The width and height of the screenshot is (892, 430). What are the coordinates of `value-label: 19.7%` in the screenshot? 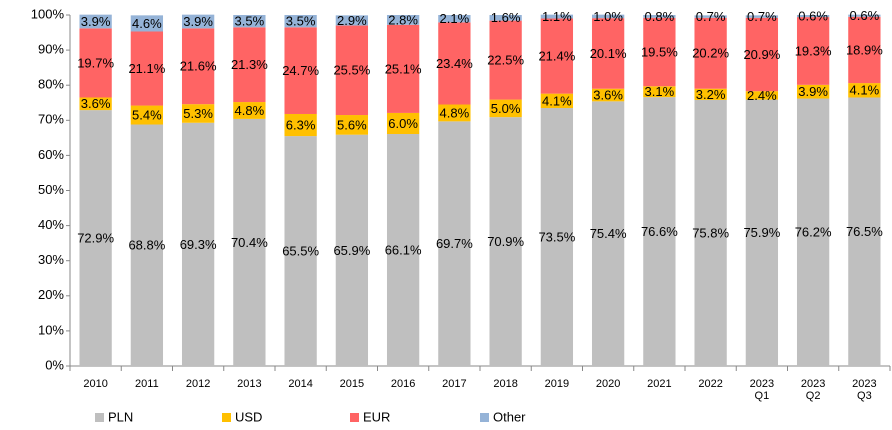 It's located at (95, 62).